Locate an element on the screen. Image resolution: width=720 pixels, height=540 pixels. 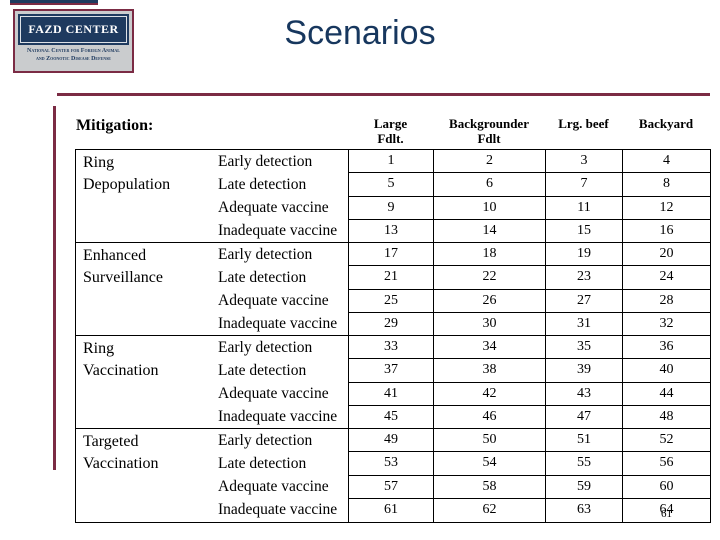
scenario-number-cell: 39 is located at coordinates (583, 371).